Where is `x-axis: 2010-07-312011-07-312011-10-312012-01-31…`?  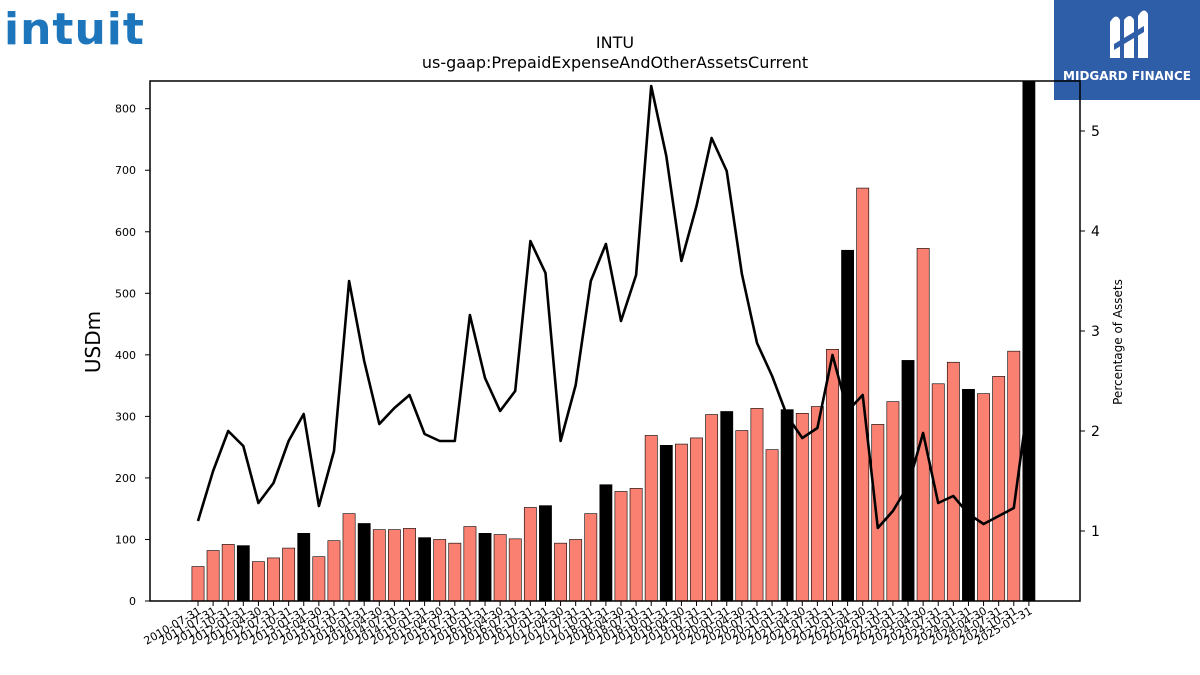 x-axis: 2010-07-312011-07-312011-10-312012-01-31… is located at coordinates (588, 624).